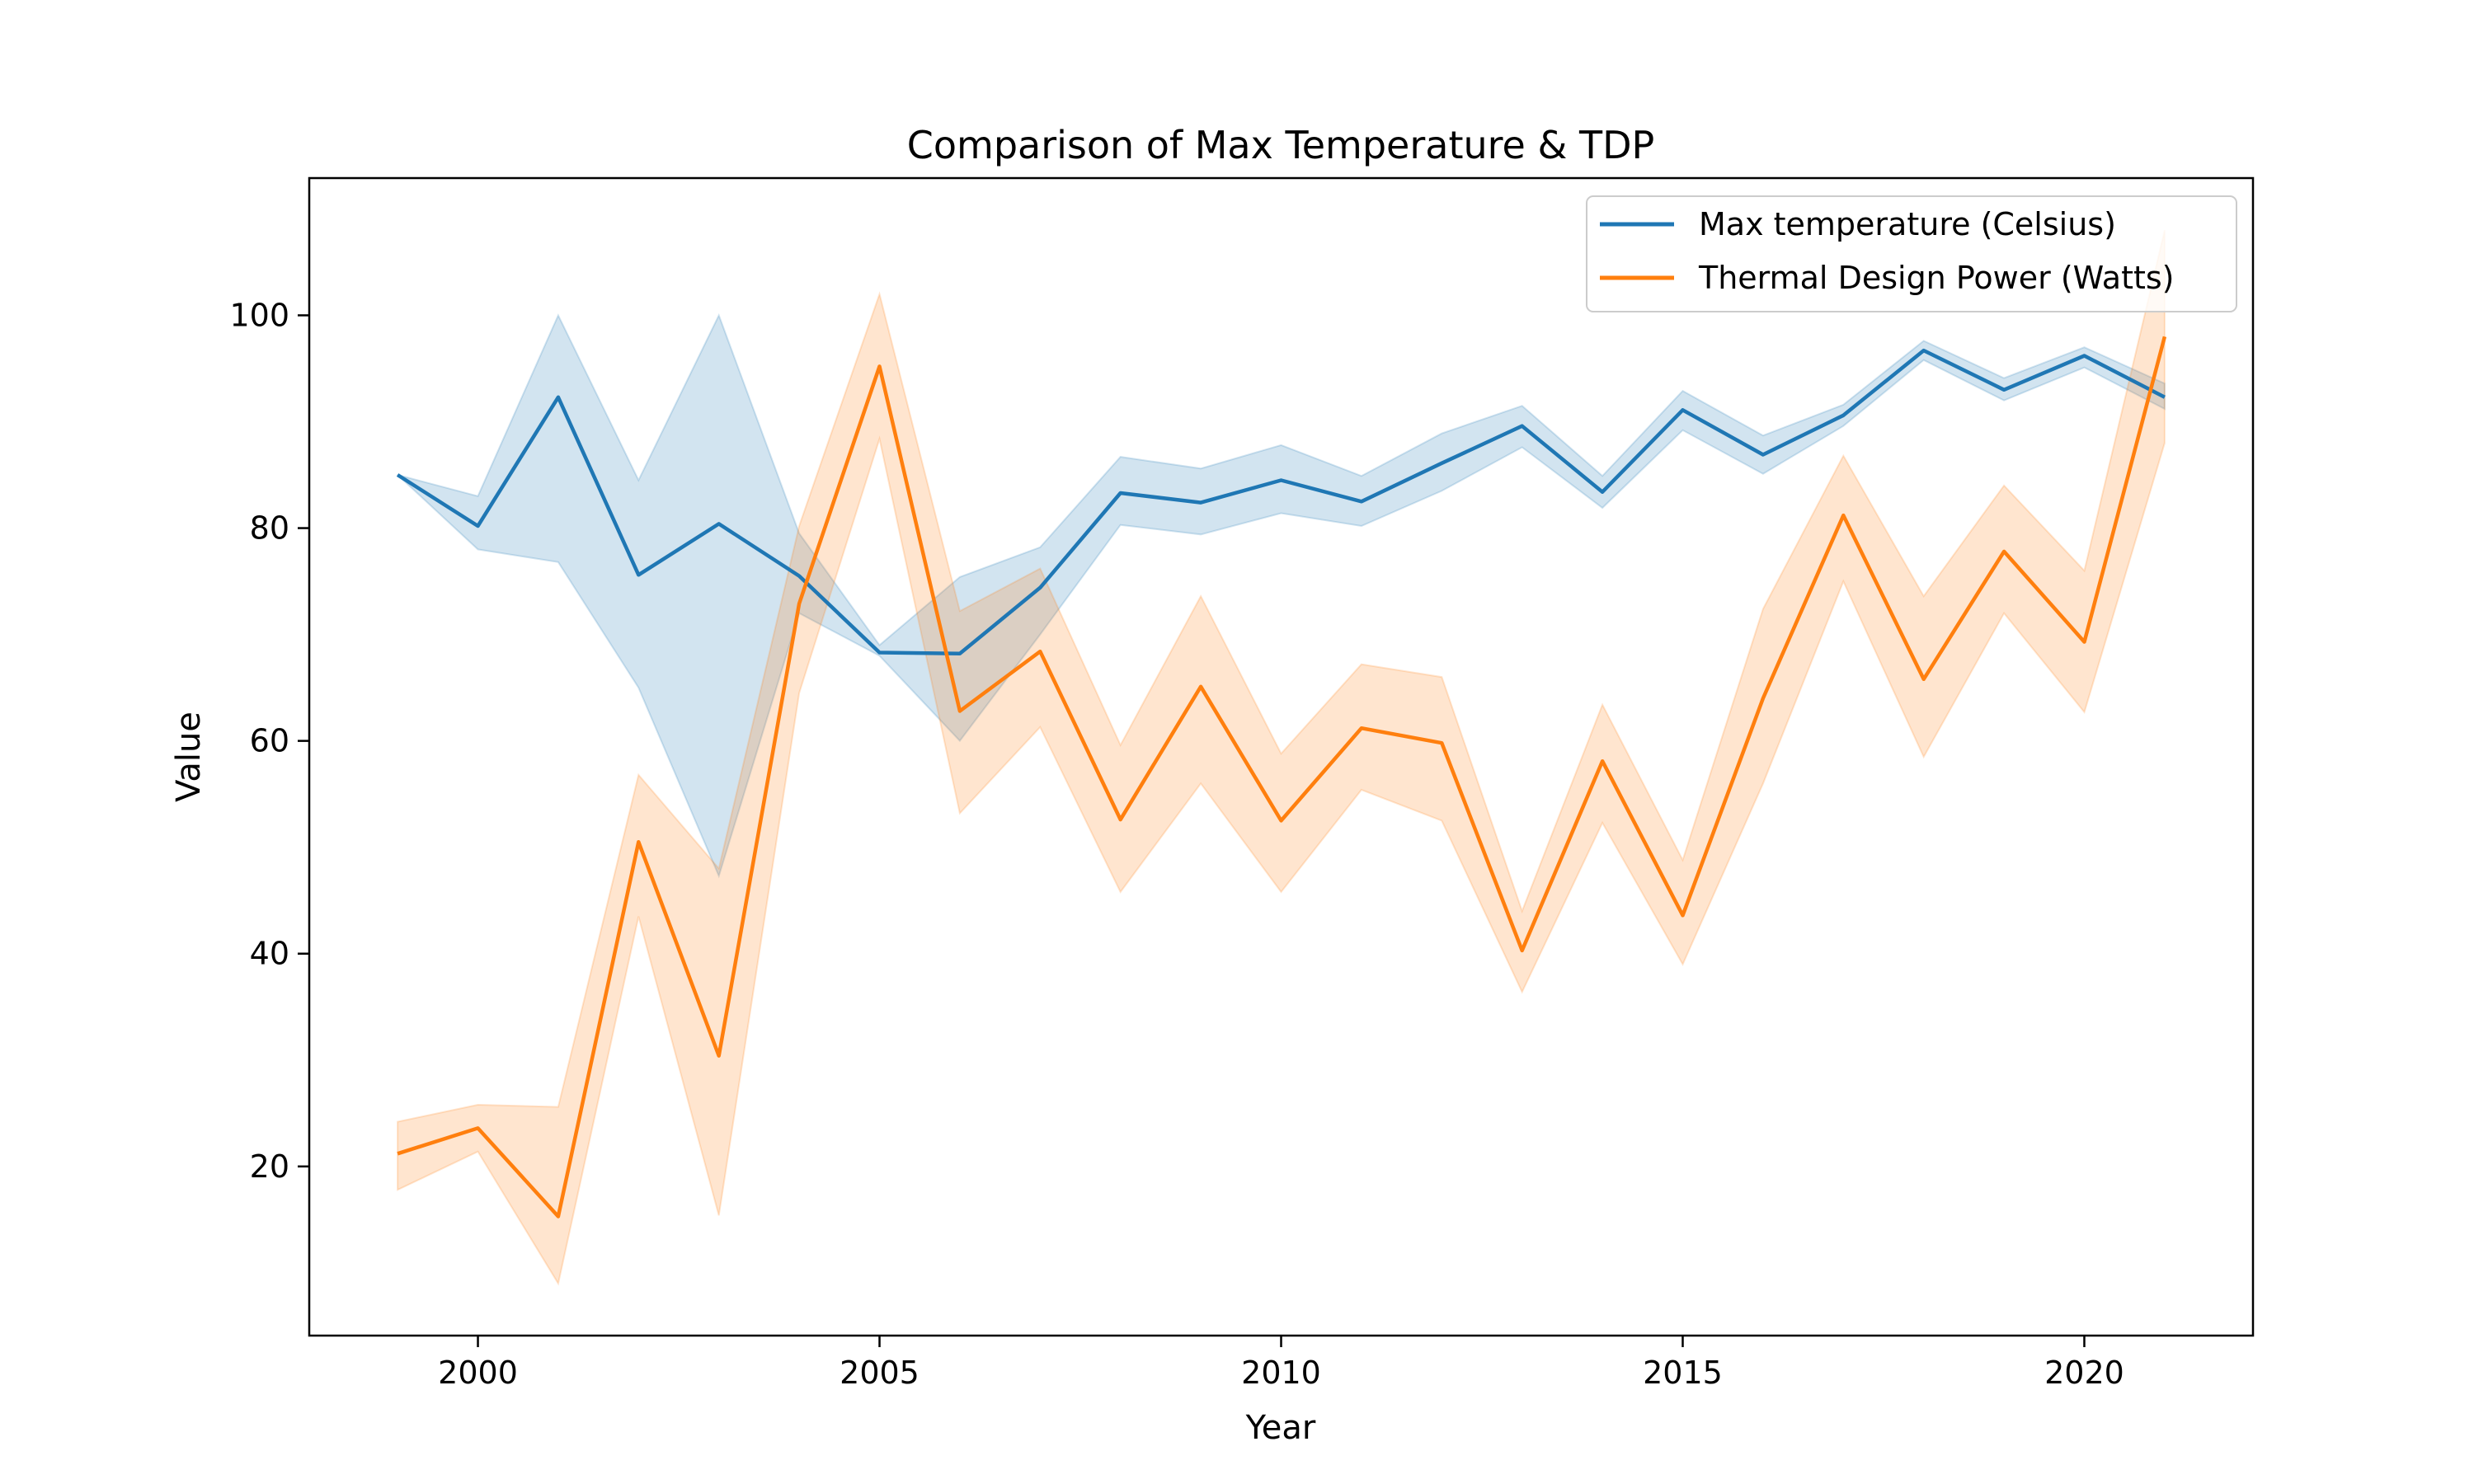  I want to click on y-tick-label-80: 80, so click(269, 528).